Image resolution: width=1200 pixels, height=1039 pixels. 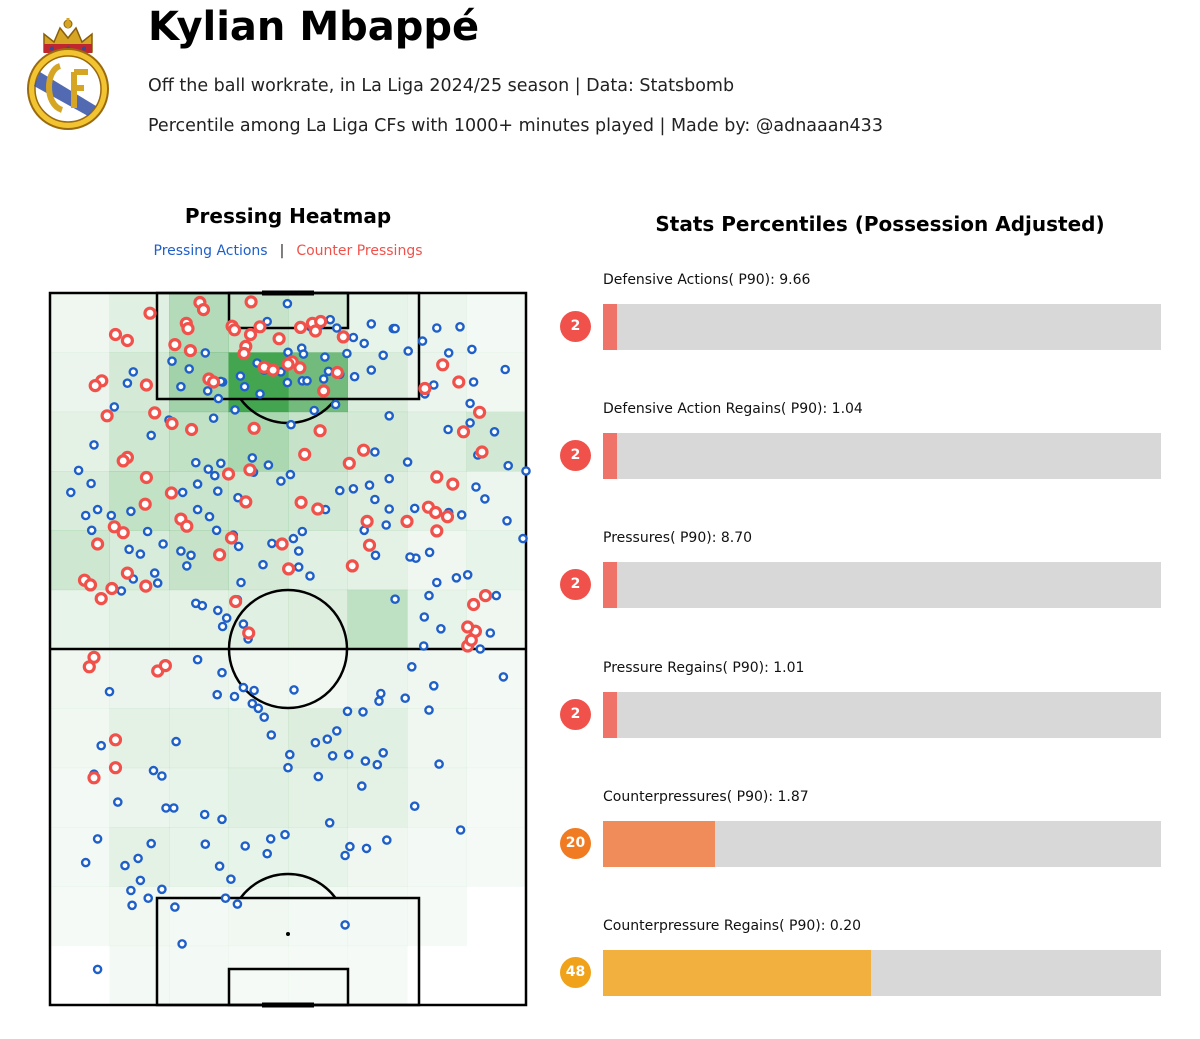 I want to click on stat-label: Defensive Actions( P90): 9.66, so click(x=707, y=280).